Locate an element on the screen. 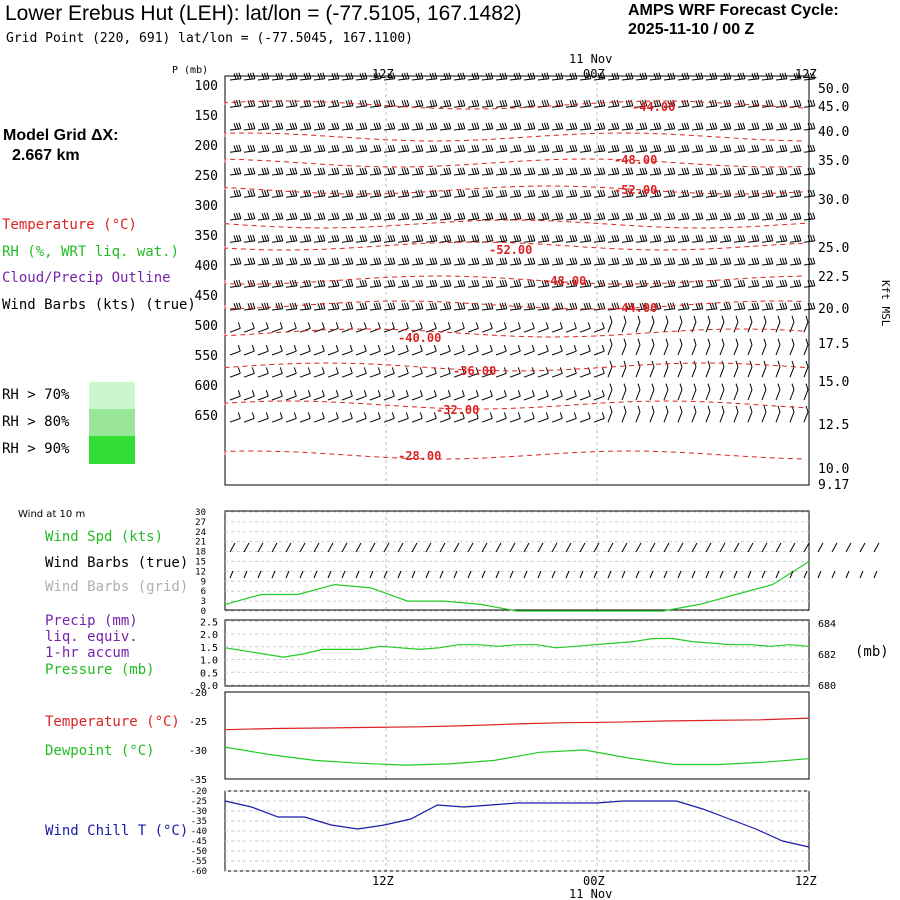 This screenshot has height=900, width=900. windchill-tick-label: -55 is located at coordinates (199, 862).